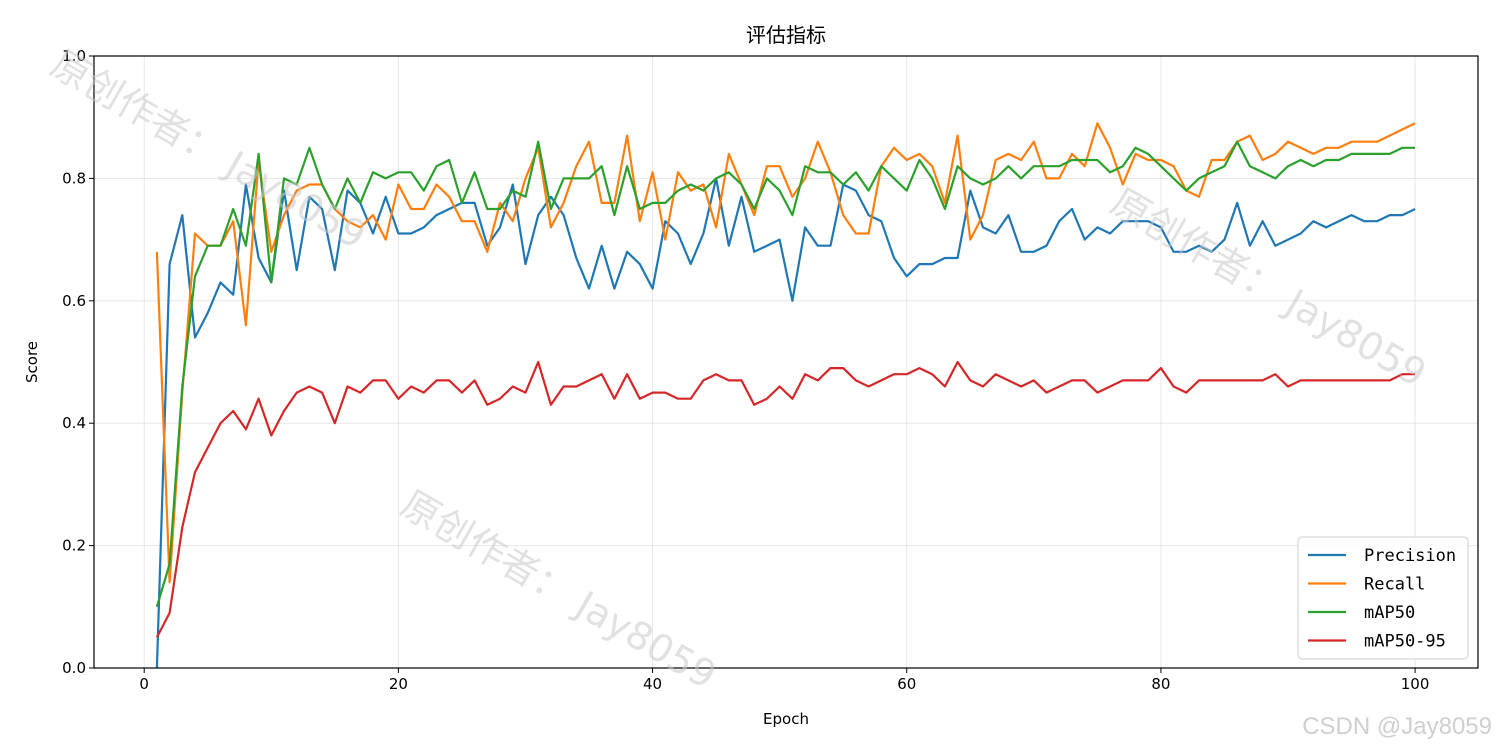  I want to click on x-axis-label: Epoch, so click(786, 719).